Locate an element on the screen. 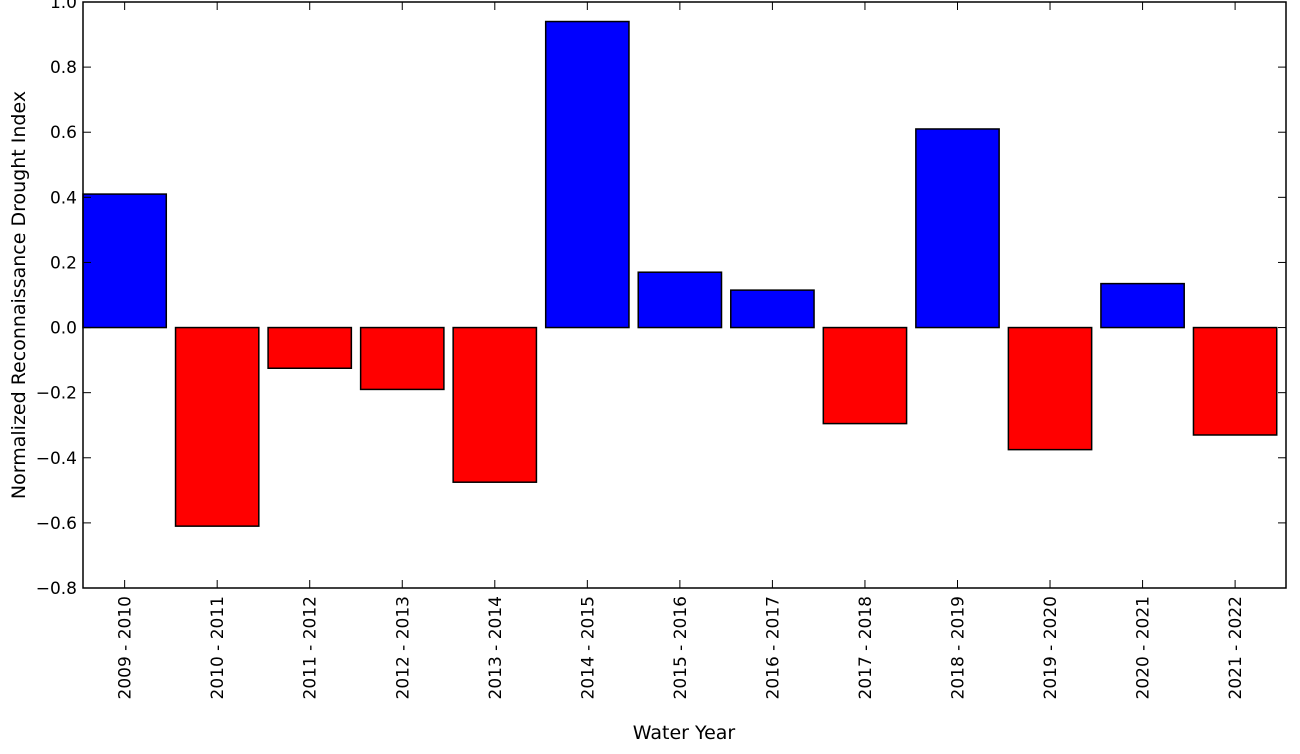 The height and width of the screenshot is (754, 1300). y-tick-label: 0.8 is located at coordinates (63, 68).